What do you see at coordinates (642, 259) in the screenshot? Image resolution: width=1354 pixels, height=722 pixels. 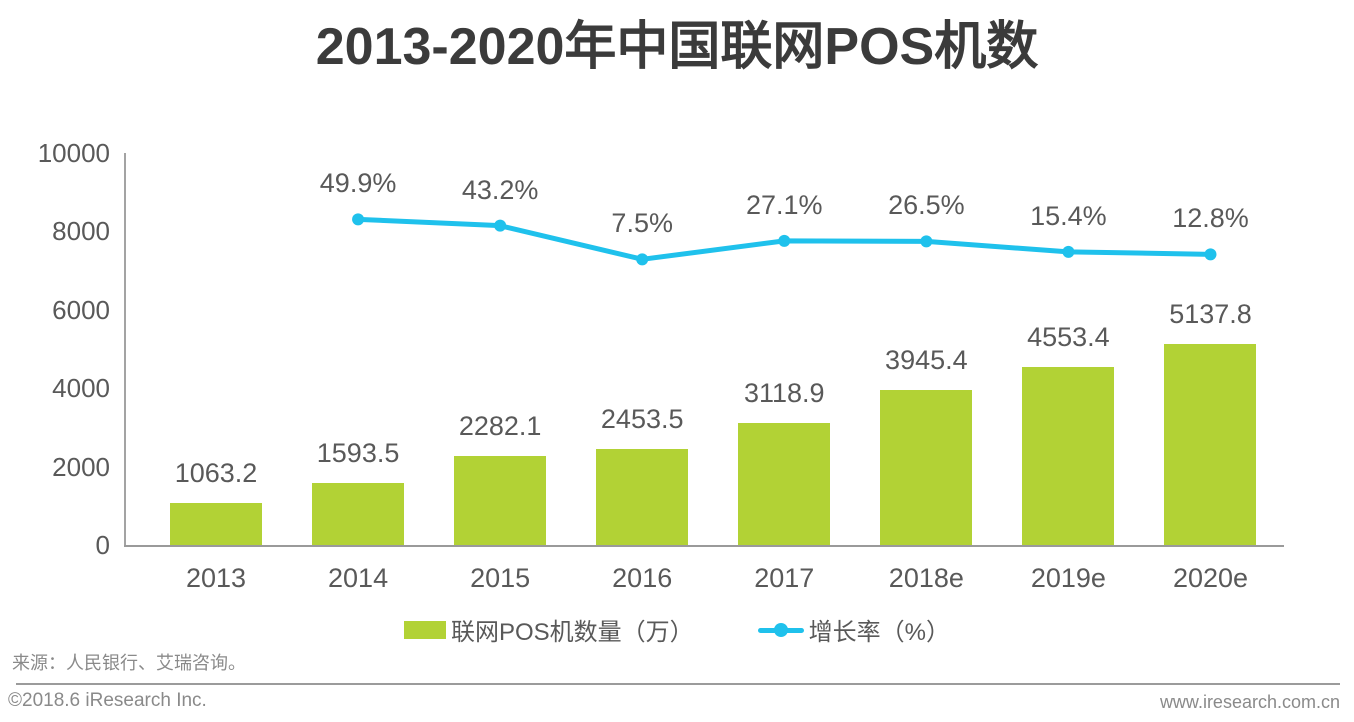 I see `growth-point-2016` at bounding box center [642, 259].